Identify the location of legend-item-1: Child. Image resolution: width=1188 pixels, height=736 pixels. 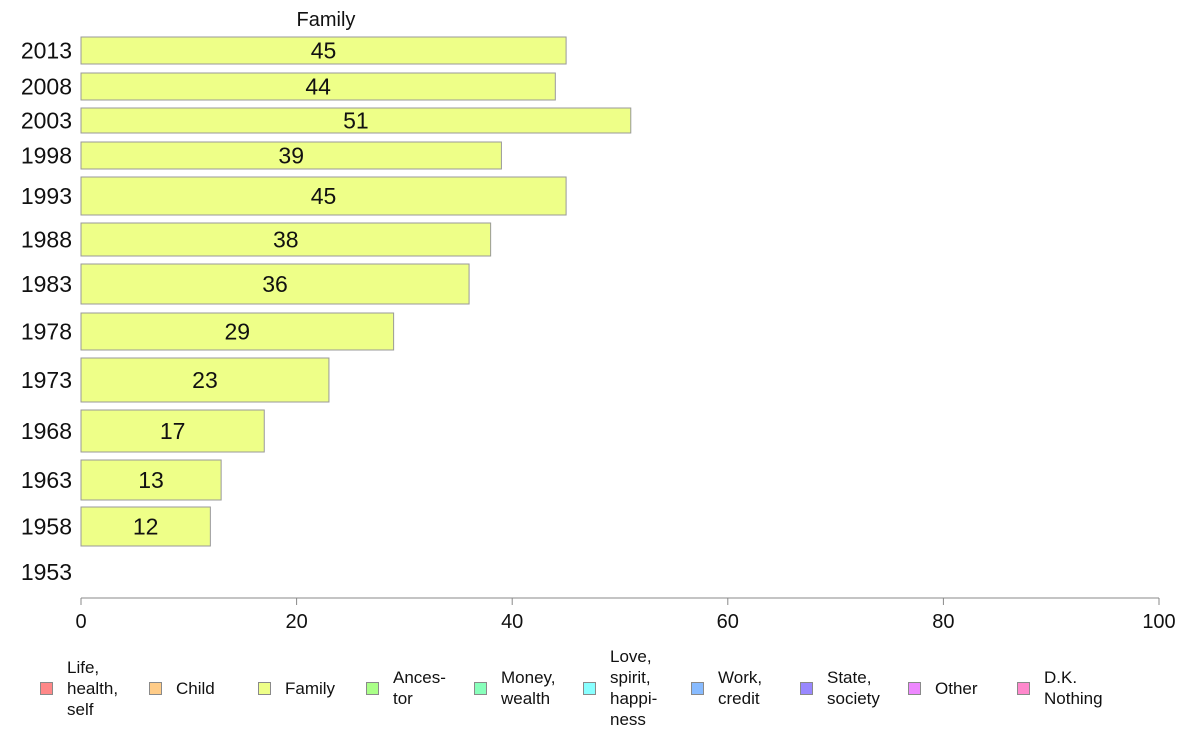
(182, 688).